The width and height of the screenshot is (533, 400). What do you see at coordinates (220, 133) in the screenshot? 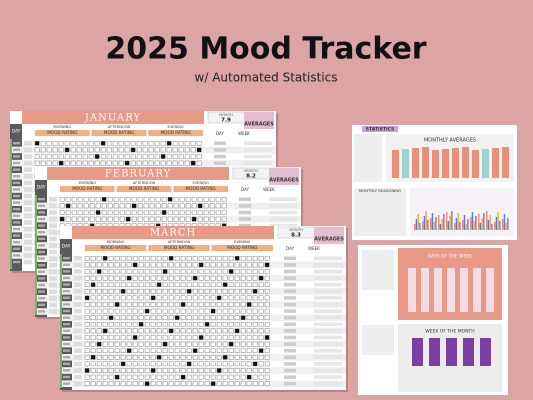
I see `avg-day-label: DAY` at bounding box center [220, 133].